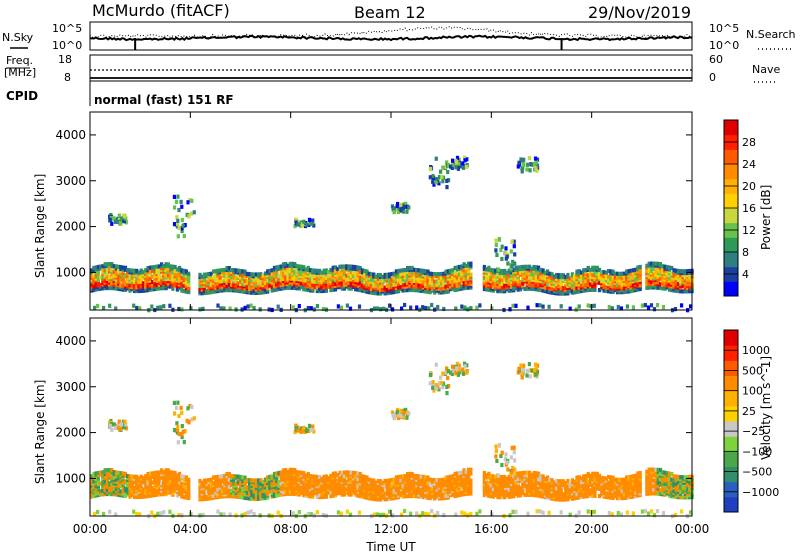  Describe the element at coordinates (22, 96) in the screenshot. I see `cpid-label: CPID` at that location.